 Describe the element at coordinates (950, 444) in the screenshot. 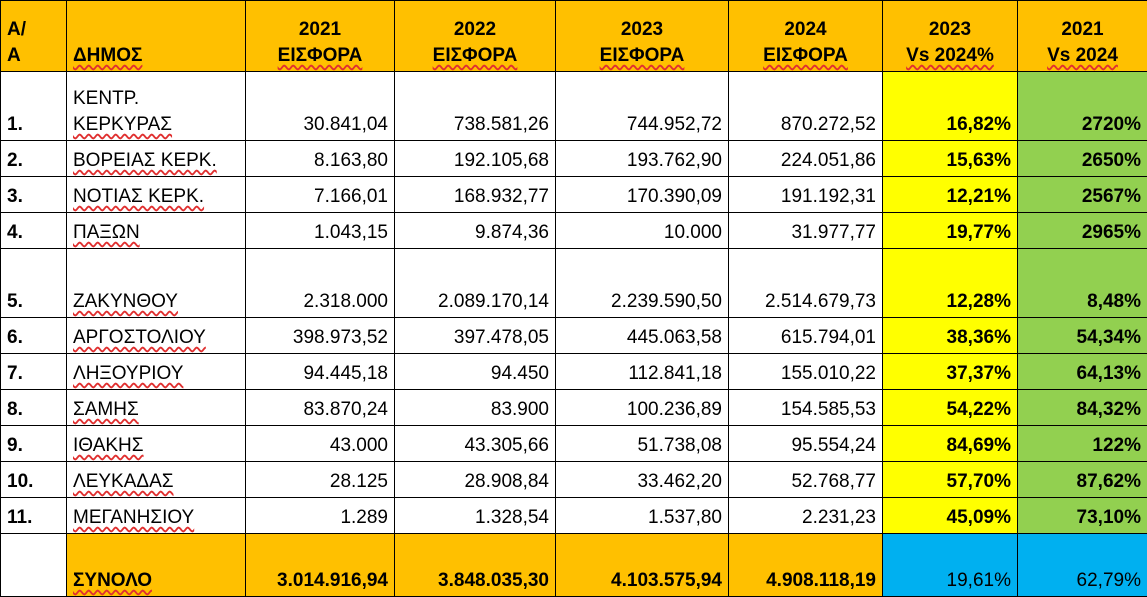

I see `pct-2023-vs-2024-cell: 84,69%` at that location.